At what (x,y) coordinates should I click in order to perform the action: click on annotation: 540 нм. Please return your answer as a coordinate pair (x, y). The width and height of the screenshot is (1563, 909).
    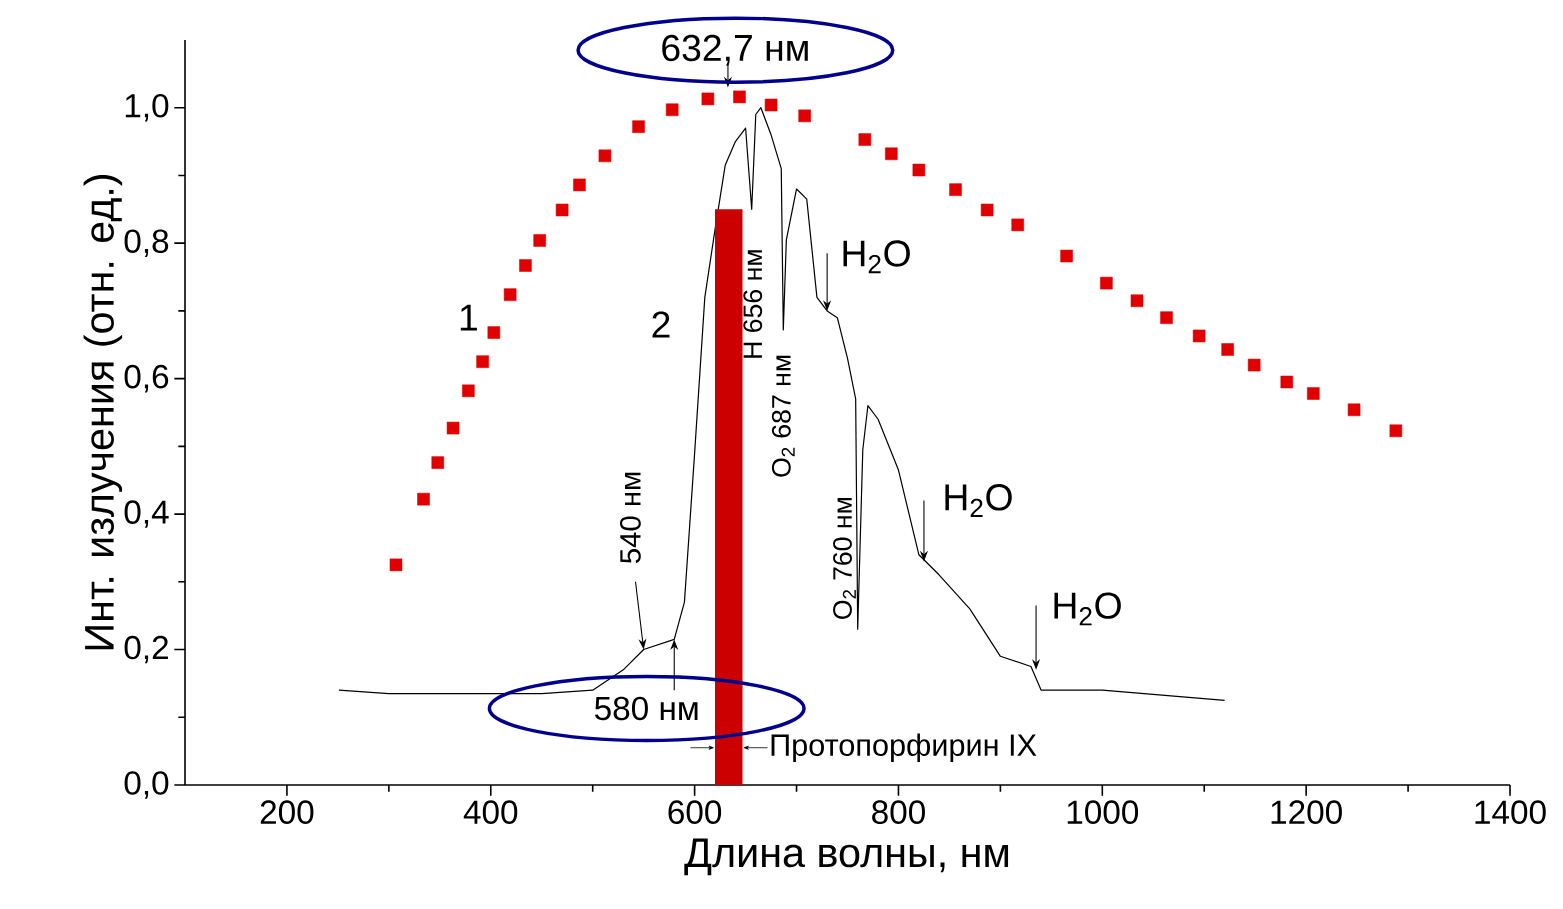
    Looking at the image, I should click on (630, 518).